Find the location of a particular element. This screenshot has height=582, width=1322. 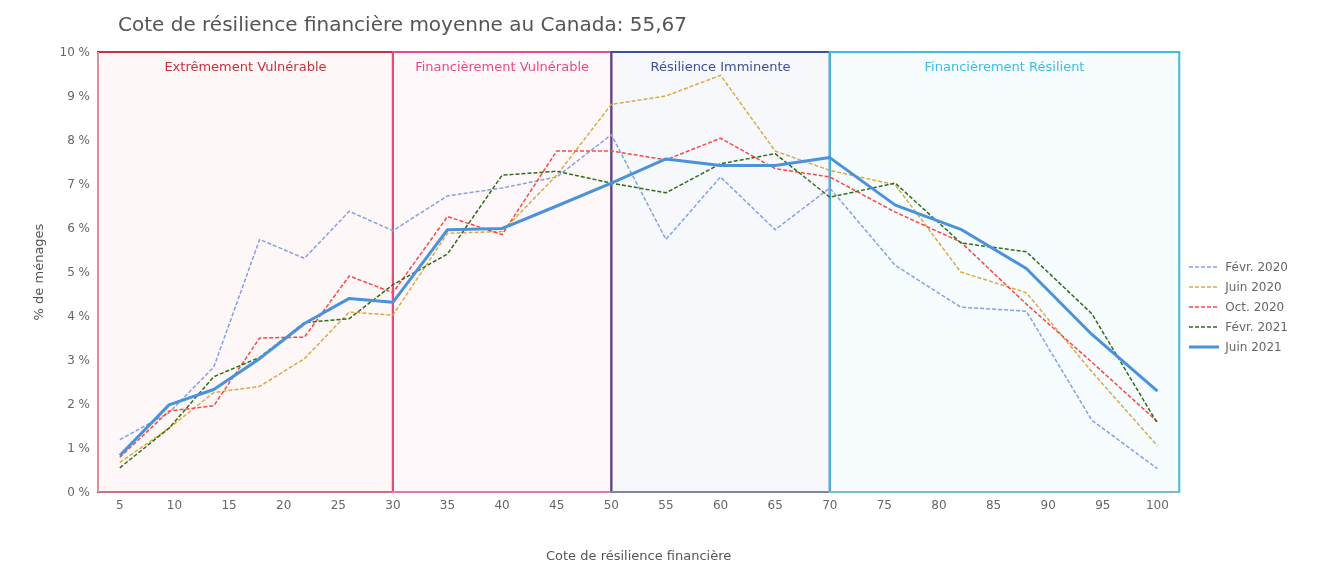

x-tick-label: 90 is located at coordinates (1048, 504).